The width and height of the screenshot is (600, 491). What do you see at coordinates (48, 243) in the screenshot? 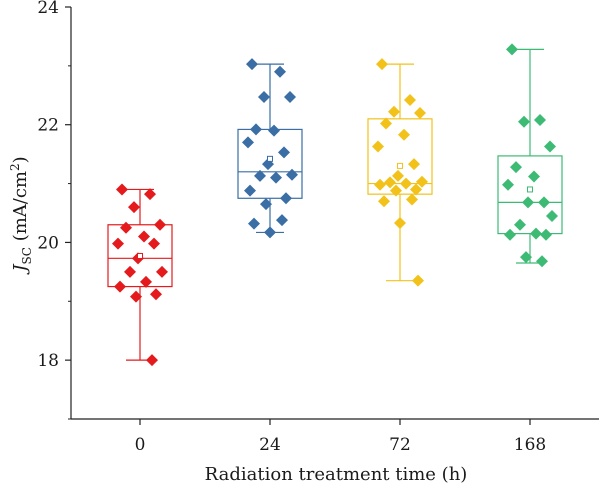
I see `y-tick-label: 20` at bounding box center [48, 243].